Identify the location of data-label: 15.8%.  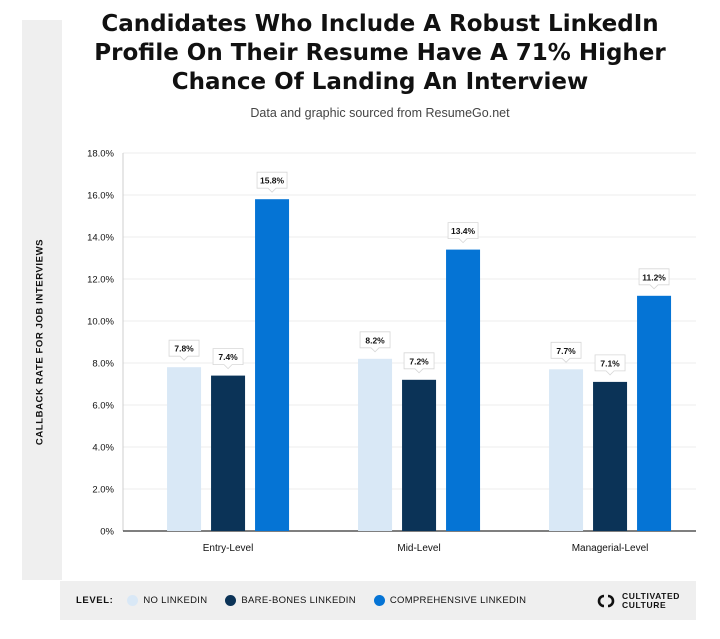
(272, 181).